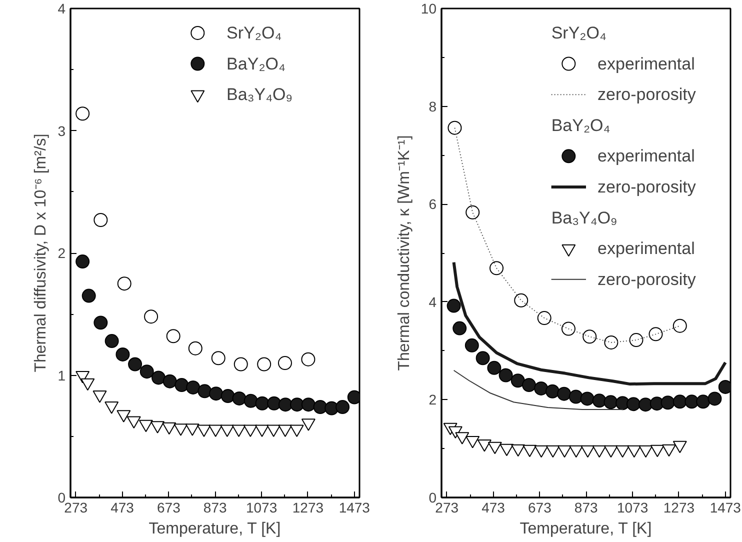  Describe the element at coordinates (432, 106) in the screenshot. I see `y-tick-label: 8` at that location.